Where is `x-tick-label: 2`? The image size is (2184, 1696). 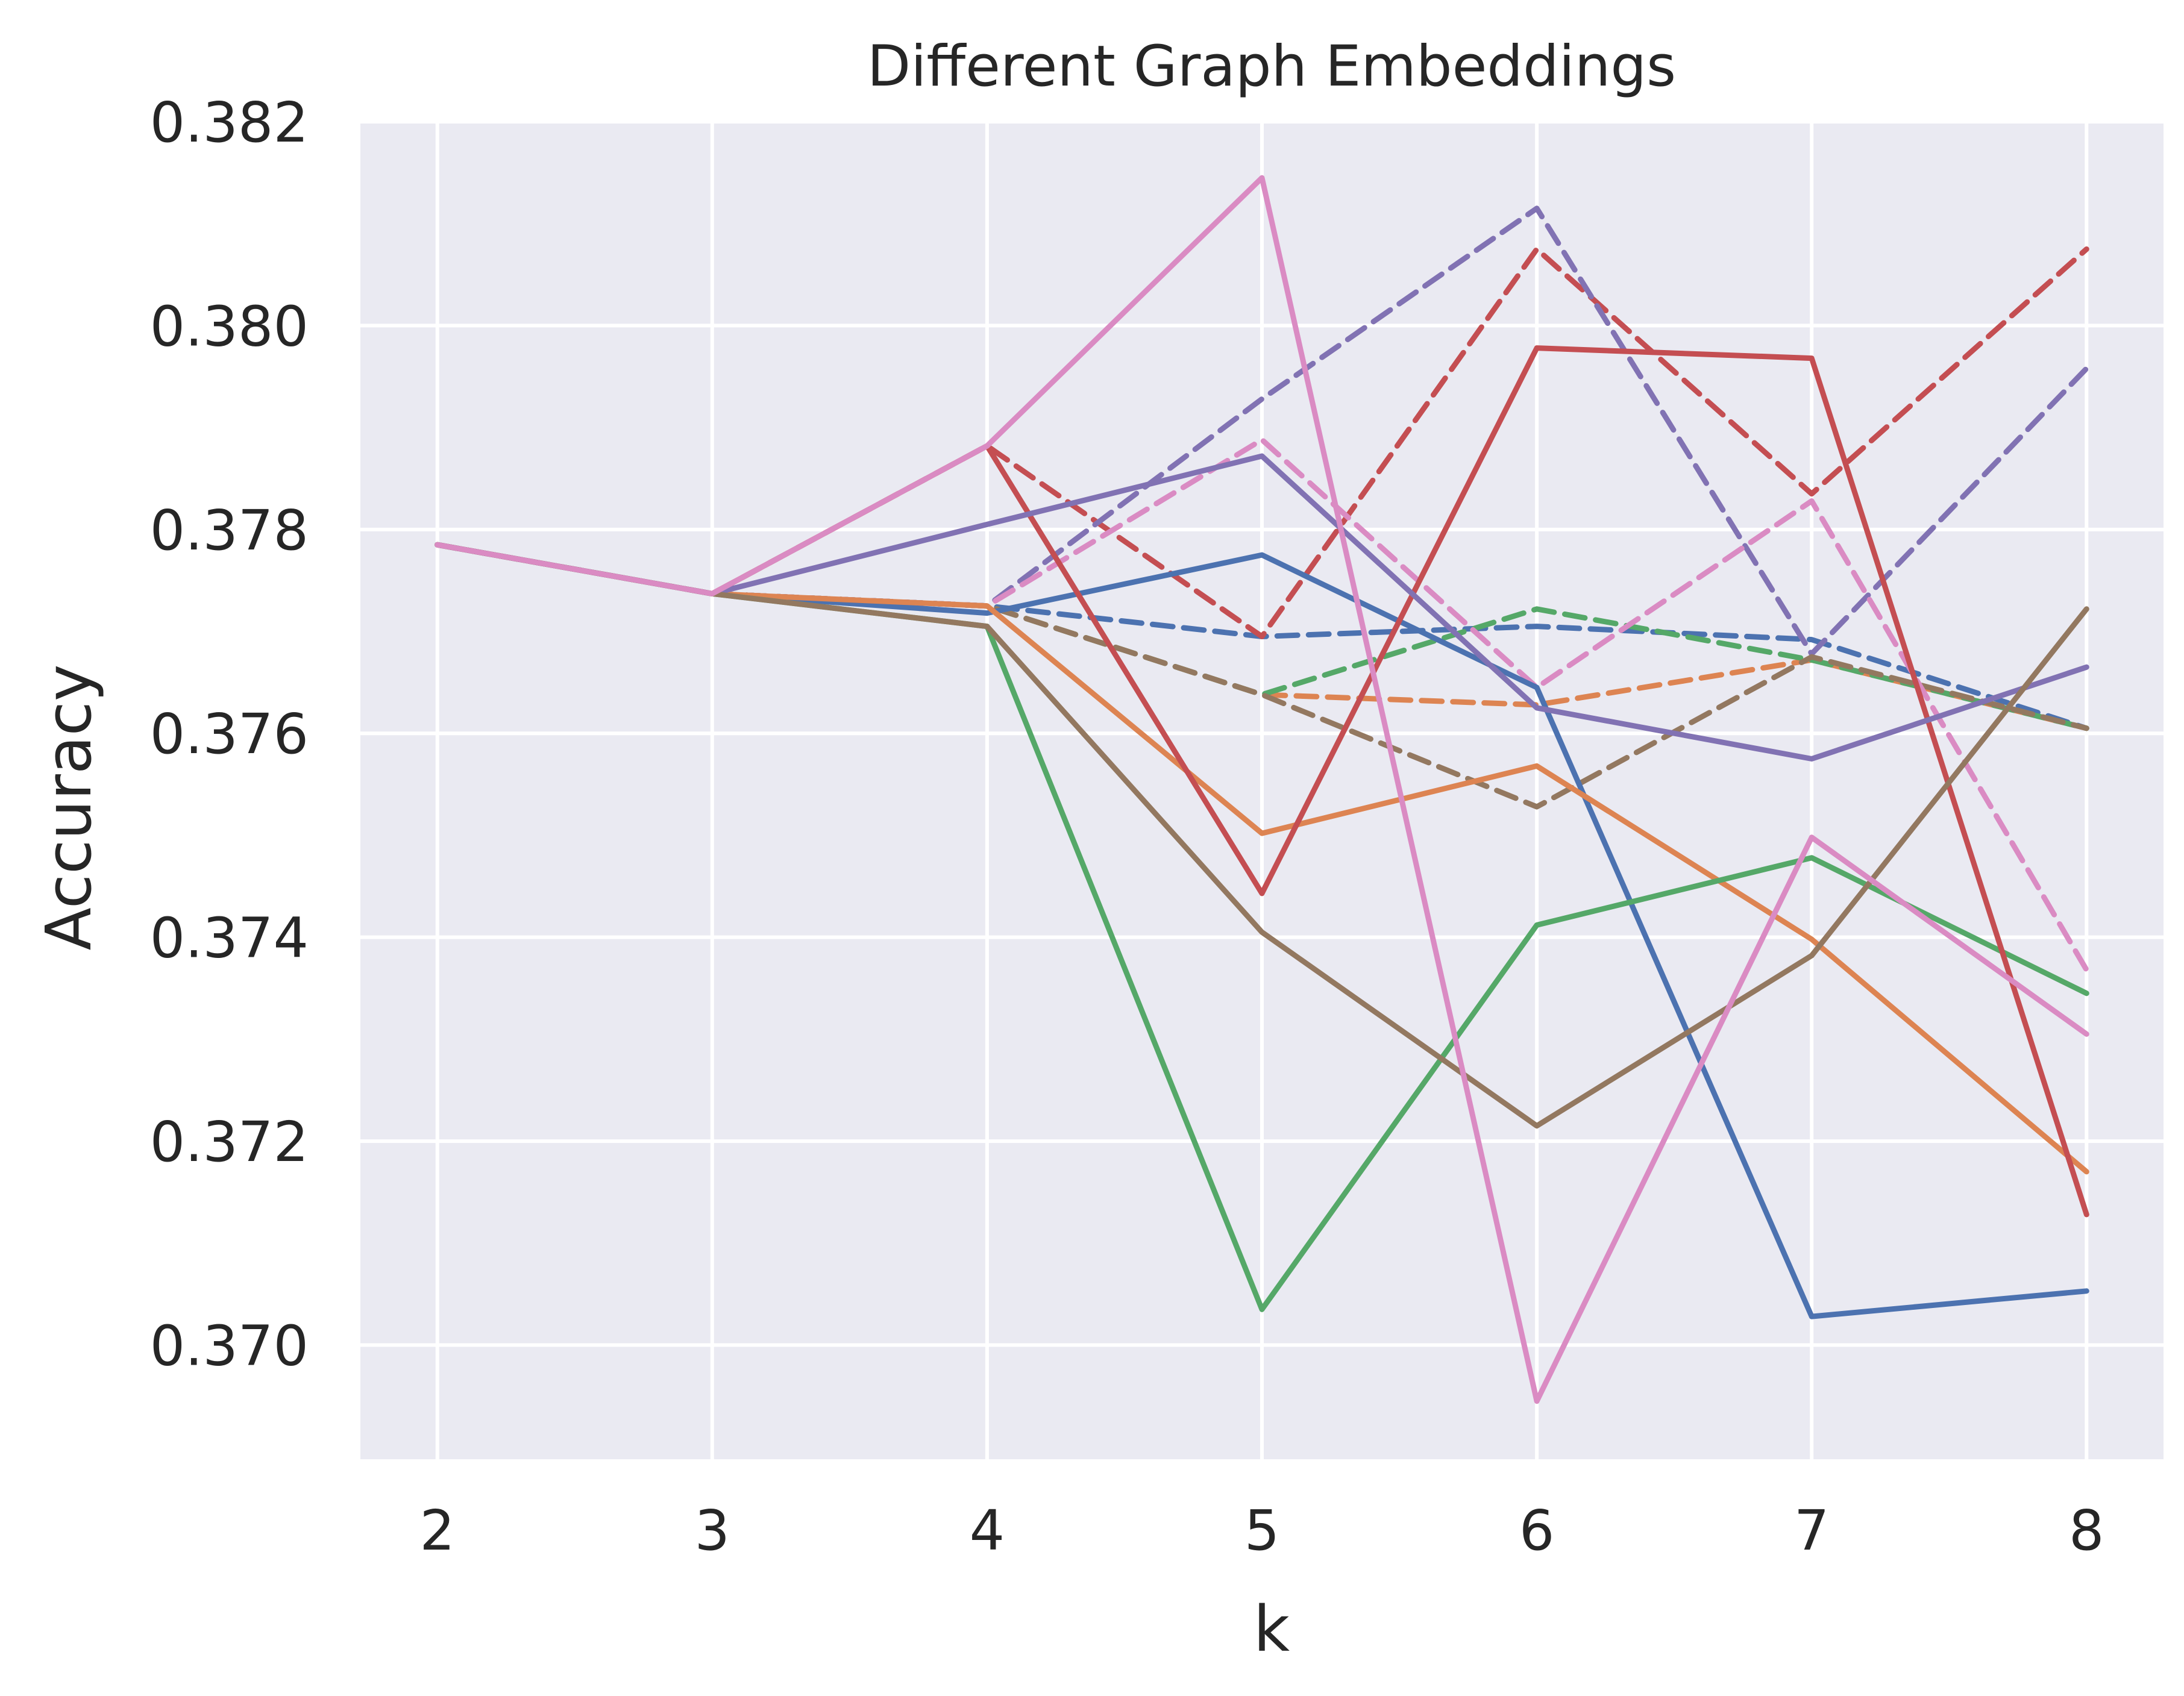
x-tick-label: 2 is located at coordinates (437, 1530).